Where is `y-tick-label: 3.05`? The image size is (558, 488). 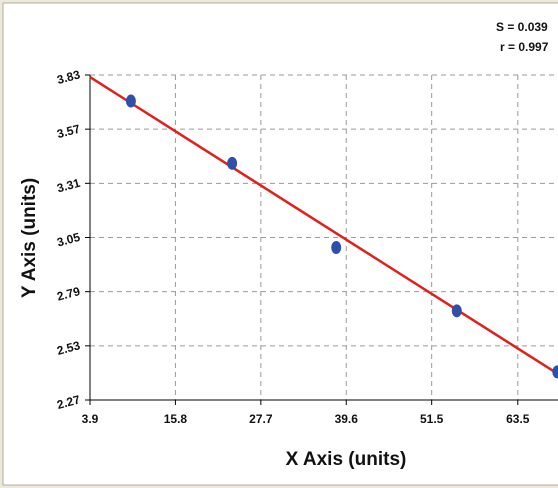
y-tick-label: 3.05 is located at coordinates (68, 240).